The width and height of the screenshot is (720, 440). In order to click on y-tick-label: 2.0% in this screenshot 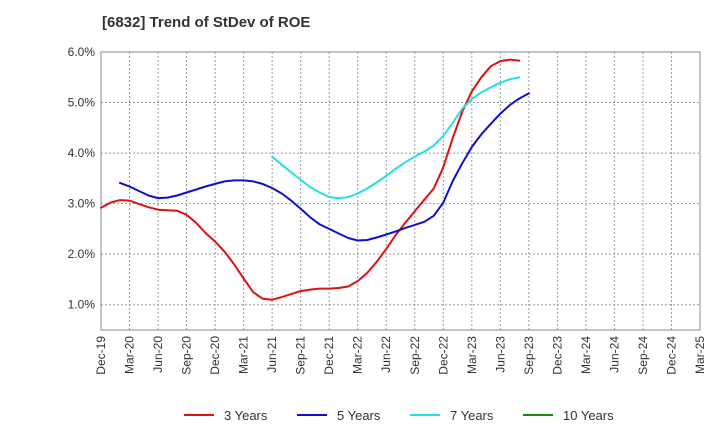, I will do `click(82, 254)`.